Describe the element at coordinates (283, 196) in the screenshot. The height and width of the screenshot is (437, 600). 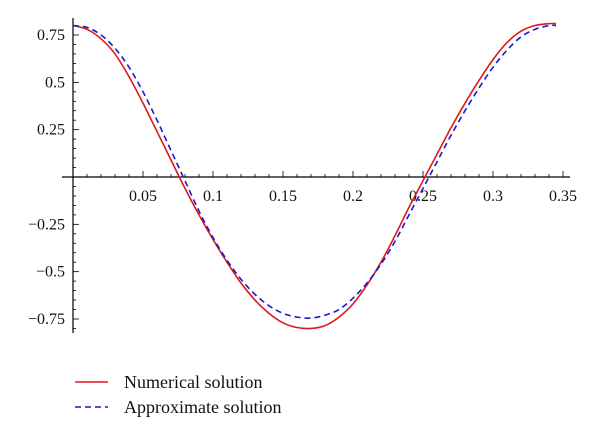
I see `x-tick-label: 0.15` at that location.